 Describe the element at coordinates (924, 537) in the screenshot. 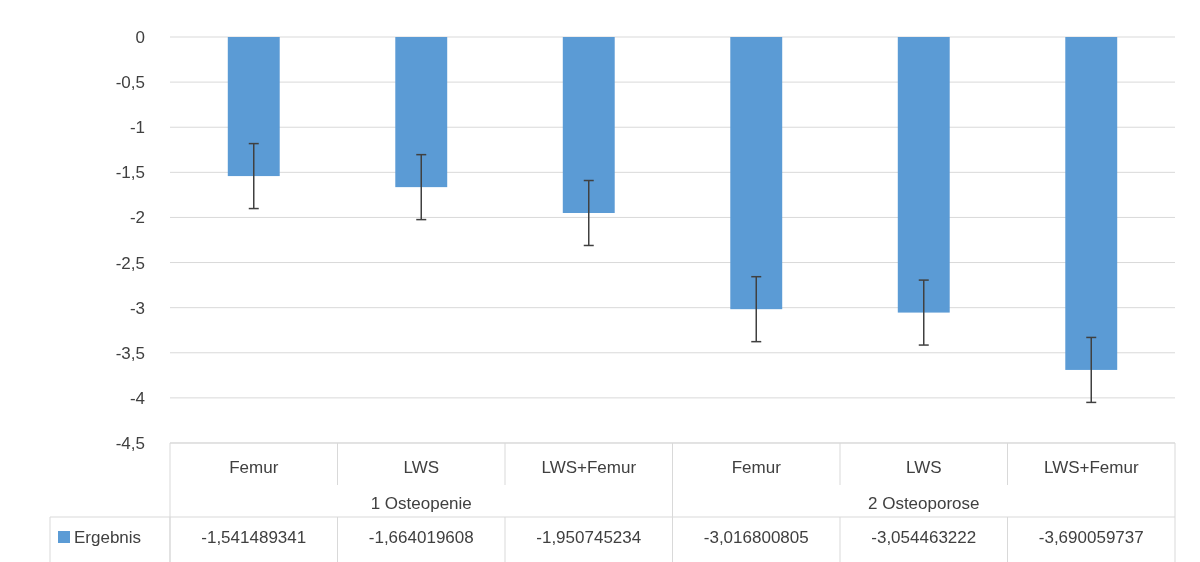

I see `data-label: -3,054463222` at that location.